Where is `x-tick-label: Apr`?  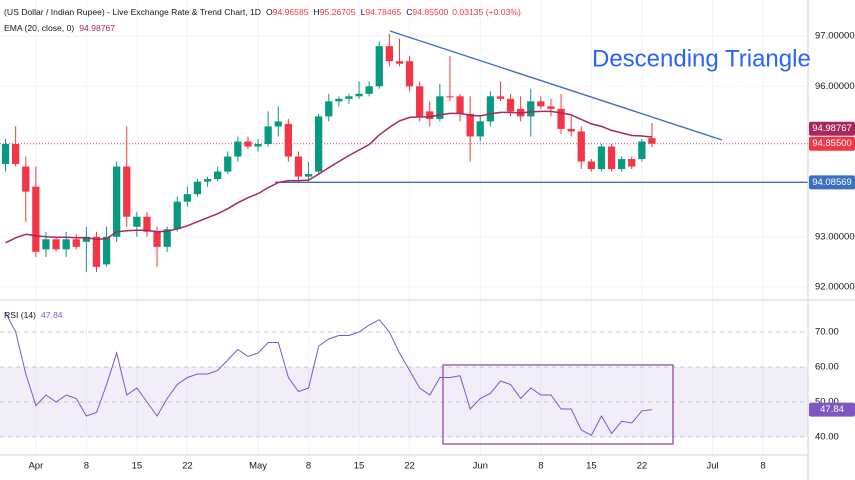
x-tick-label: Apr is located at coordinates (35, 466).